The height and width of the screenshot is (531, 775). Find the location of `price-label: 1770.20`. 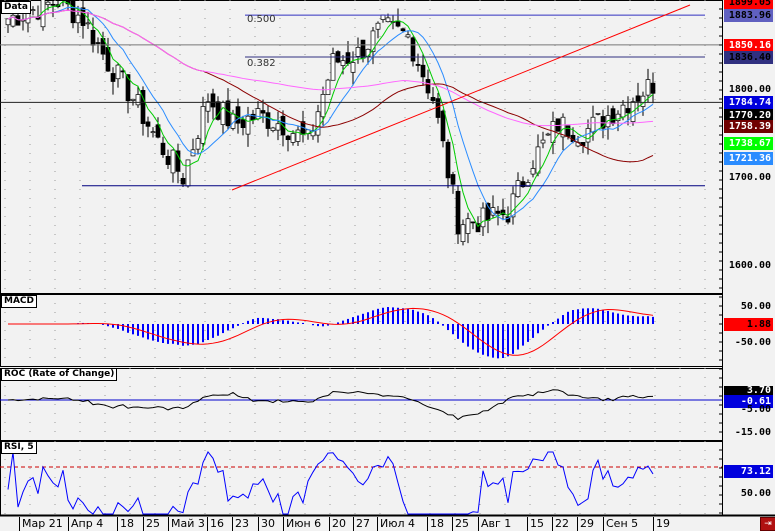

price-label: 1770.20 is located at coordinates (748, 116).